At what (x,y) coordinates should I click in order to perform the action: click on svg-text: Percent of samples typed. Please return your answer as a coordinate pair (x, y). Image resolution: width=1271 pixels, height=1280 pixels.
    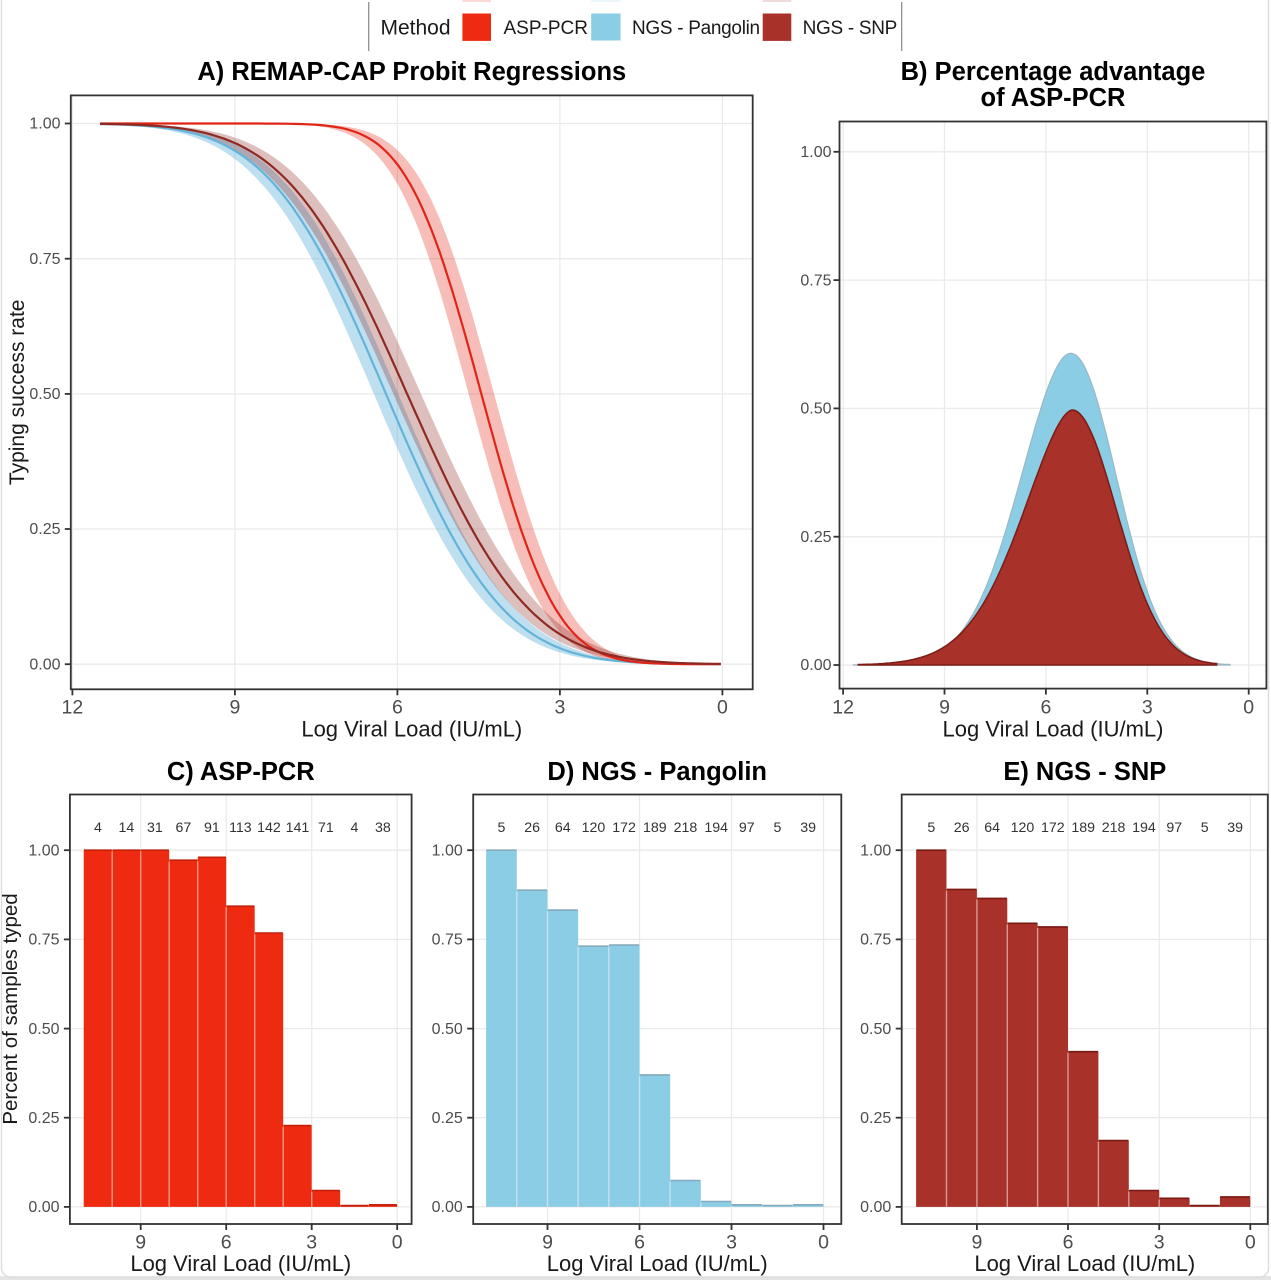
    Looking at the image, I should click on (11, 1008).